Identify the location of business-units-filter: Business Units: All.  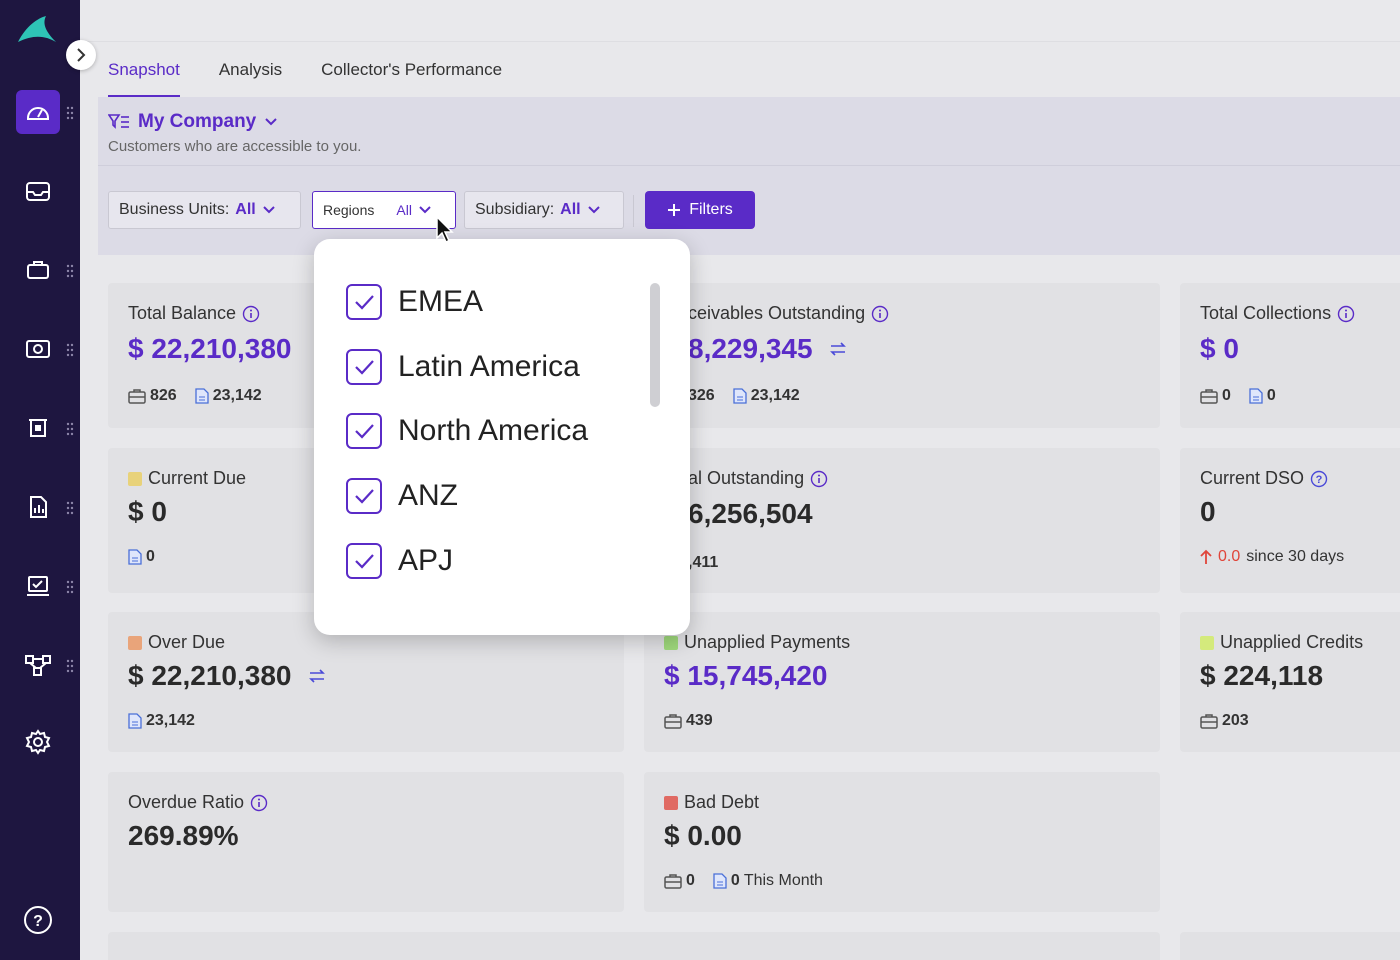
(204, 210).